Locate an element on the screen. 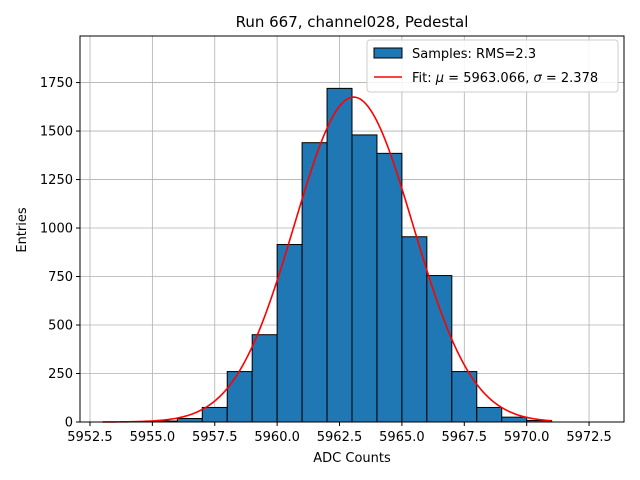 Image resolution: width=640 pixels, height=480 pixels. chart-title: Run 667, channel028, Pedestal is located at coordinates (352, 22).